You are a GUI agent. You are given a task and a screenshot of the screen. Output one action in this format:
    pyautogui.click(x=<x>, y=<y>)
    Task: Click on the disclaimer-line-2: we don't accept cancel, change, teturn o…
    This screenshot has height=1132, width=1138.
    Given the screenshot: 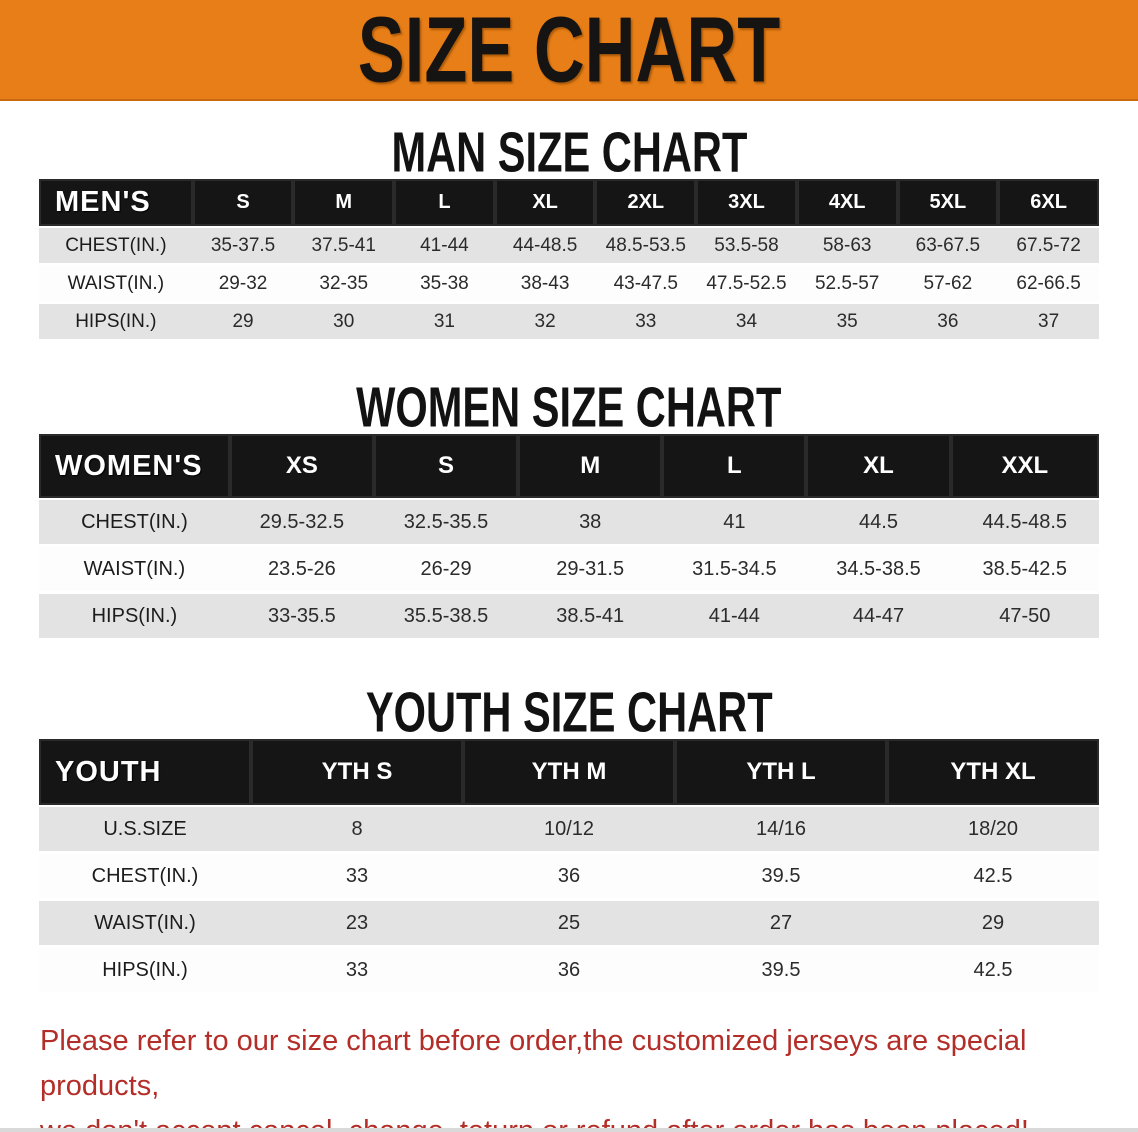 What is the action you would take?
    pyautogui.click(x=534, y=1123)
    